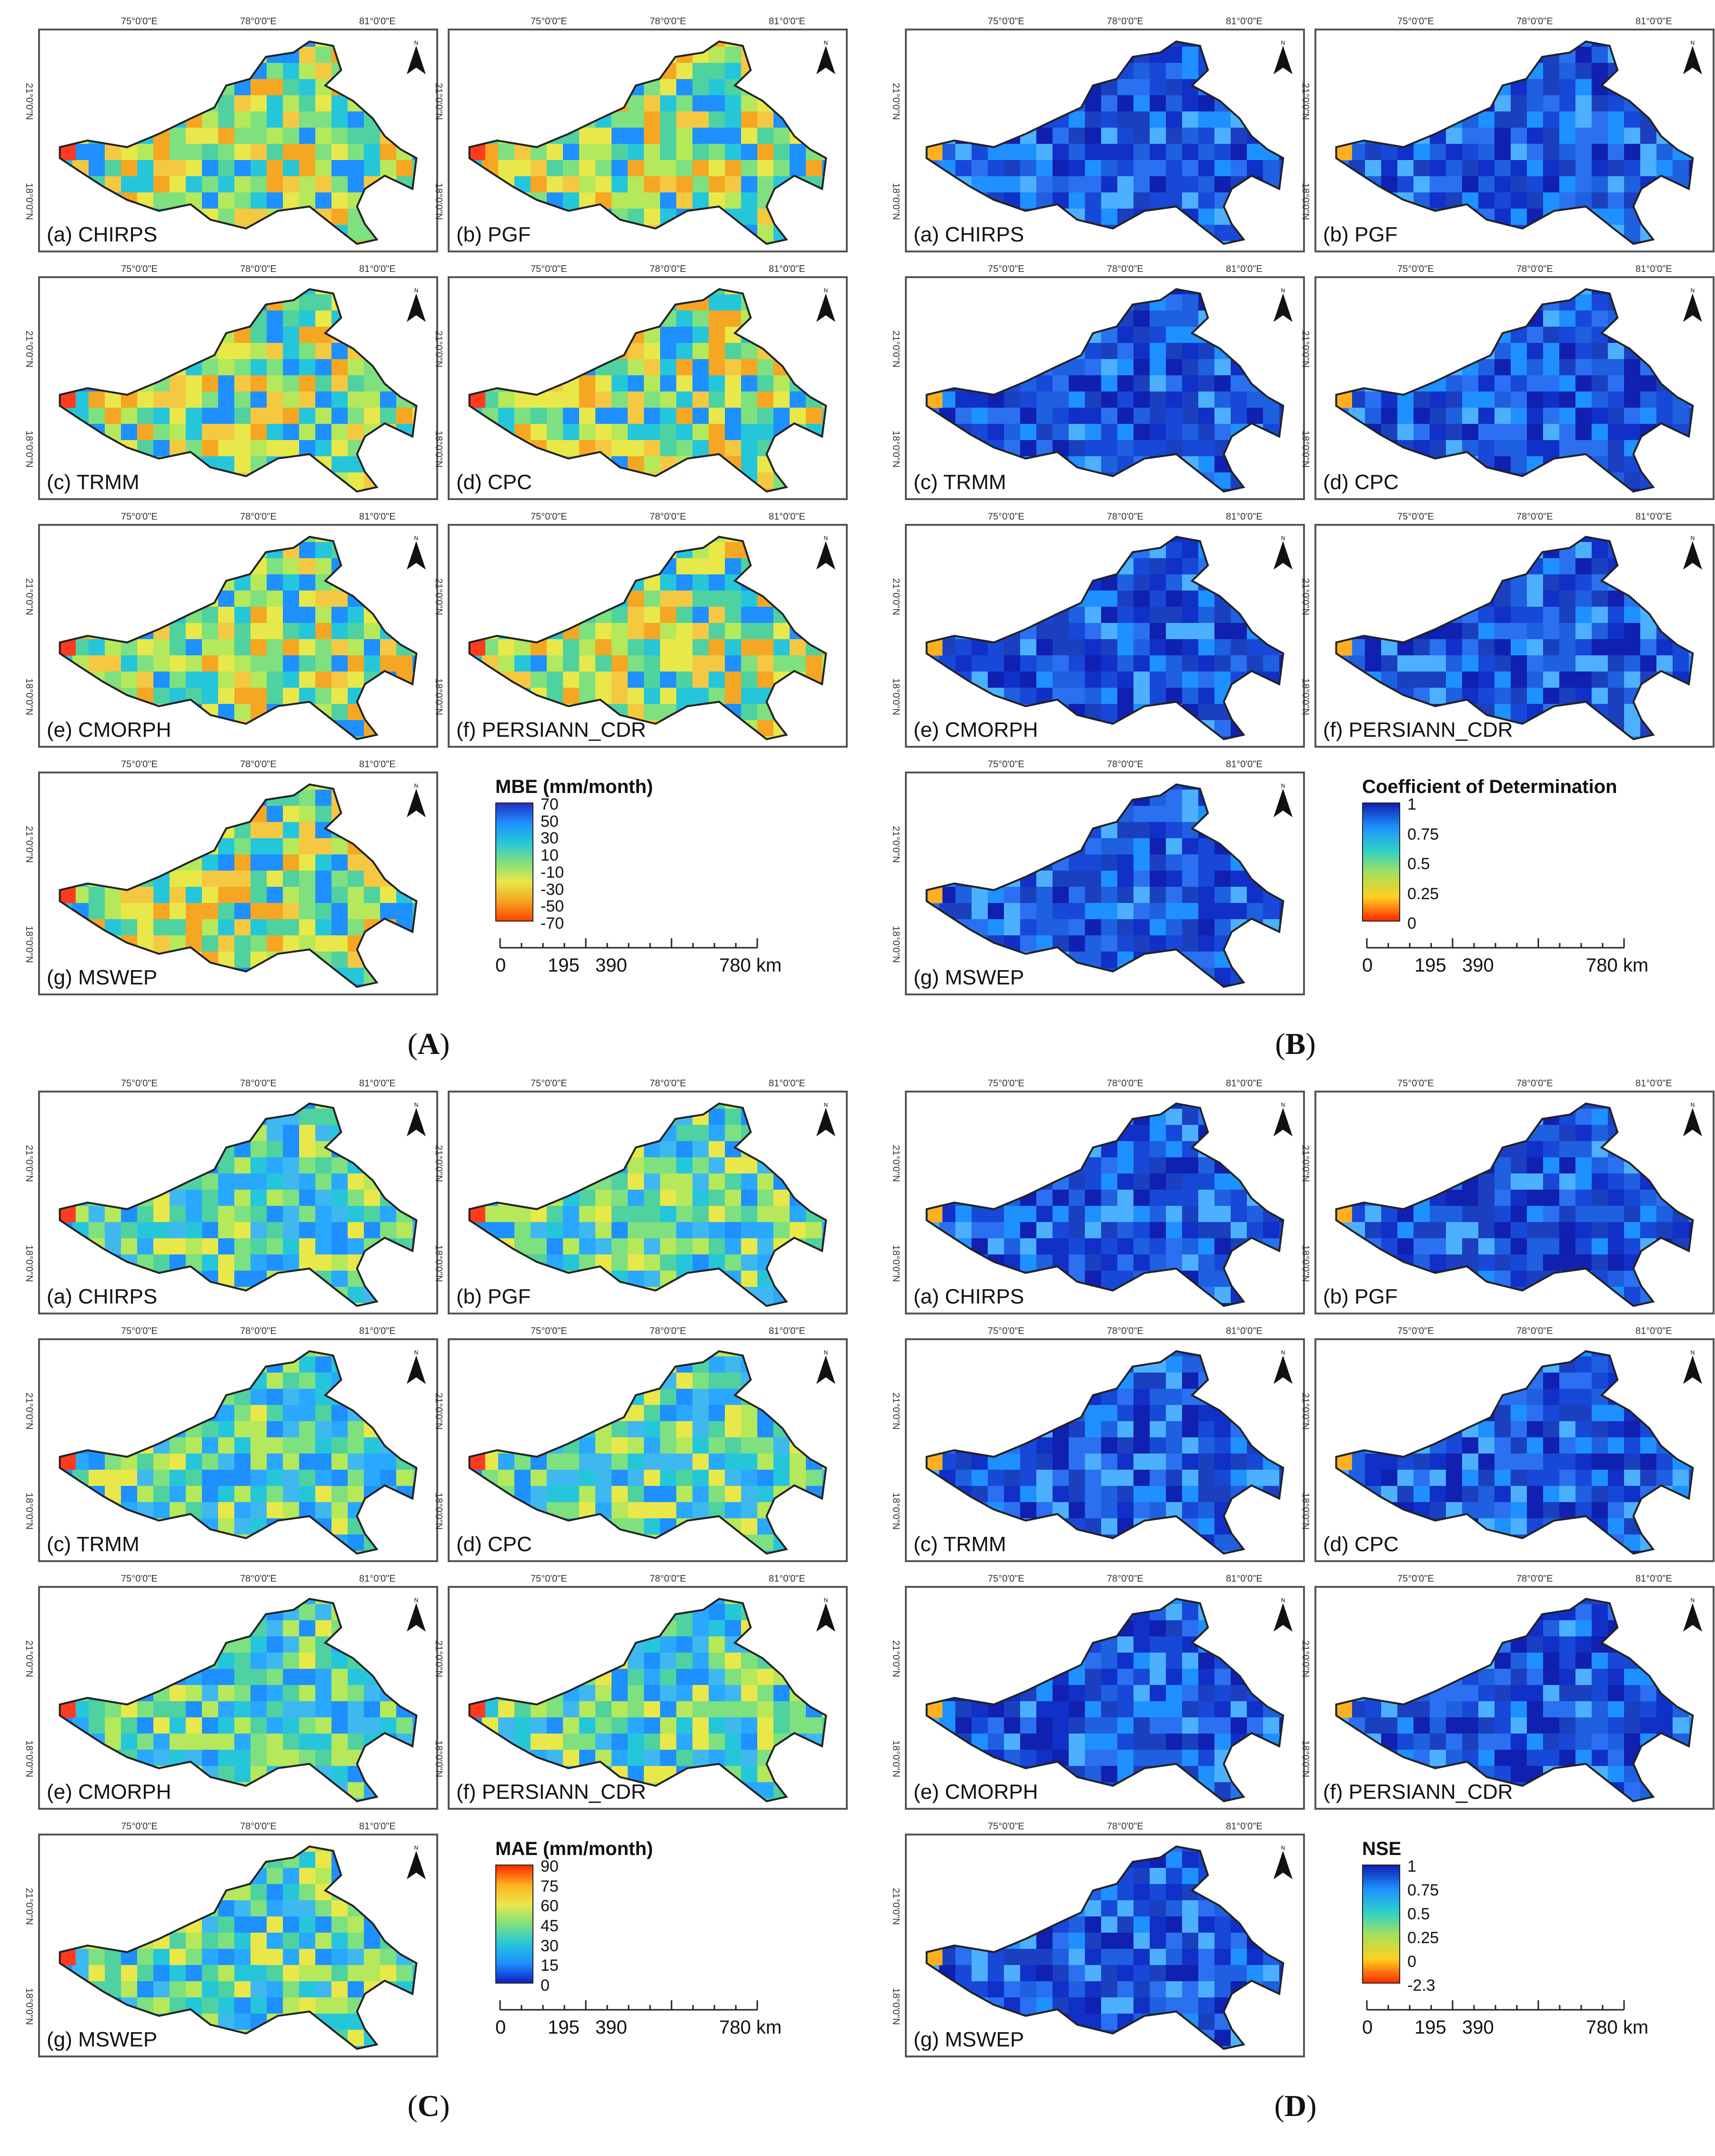  What do you see at coordinates (975, 1792) in the screenshot?
I see `map-title: (e) CMORPH` at bounding box center [975, 1792].